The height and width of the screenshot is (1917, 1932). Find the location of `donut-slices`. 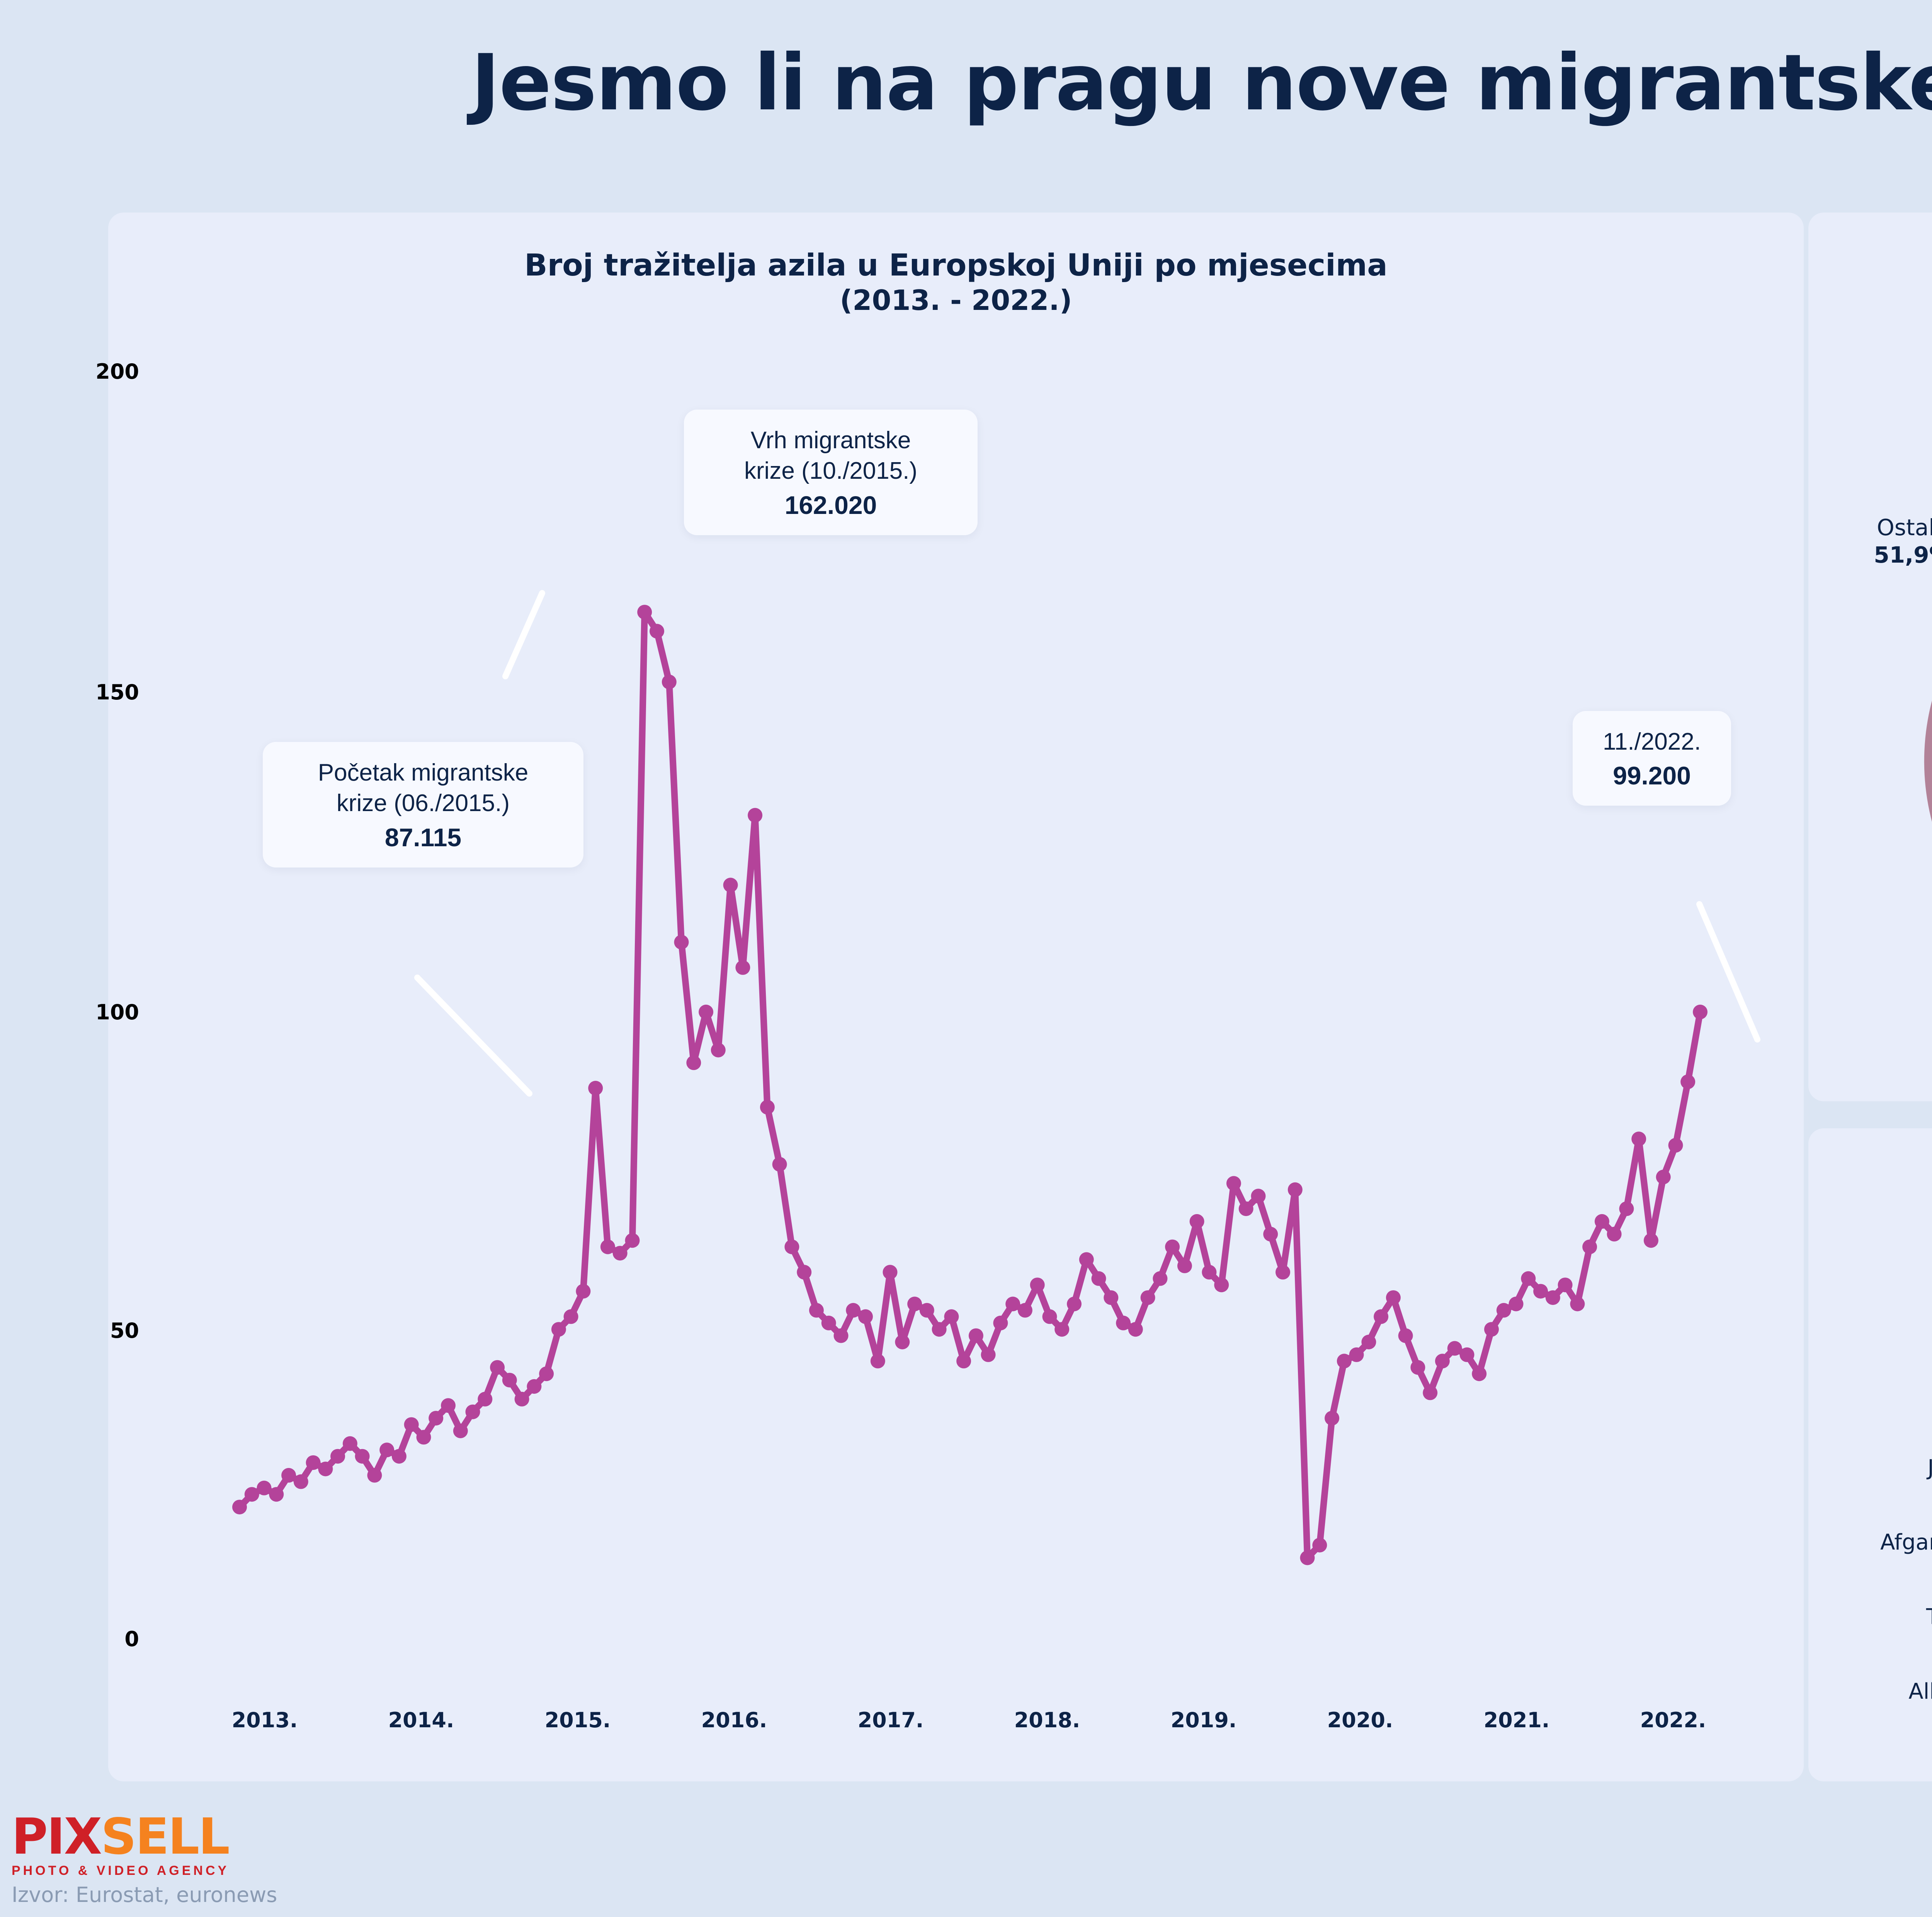

donut-slices is located at coordinates (1928, 761).